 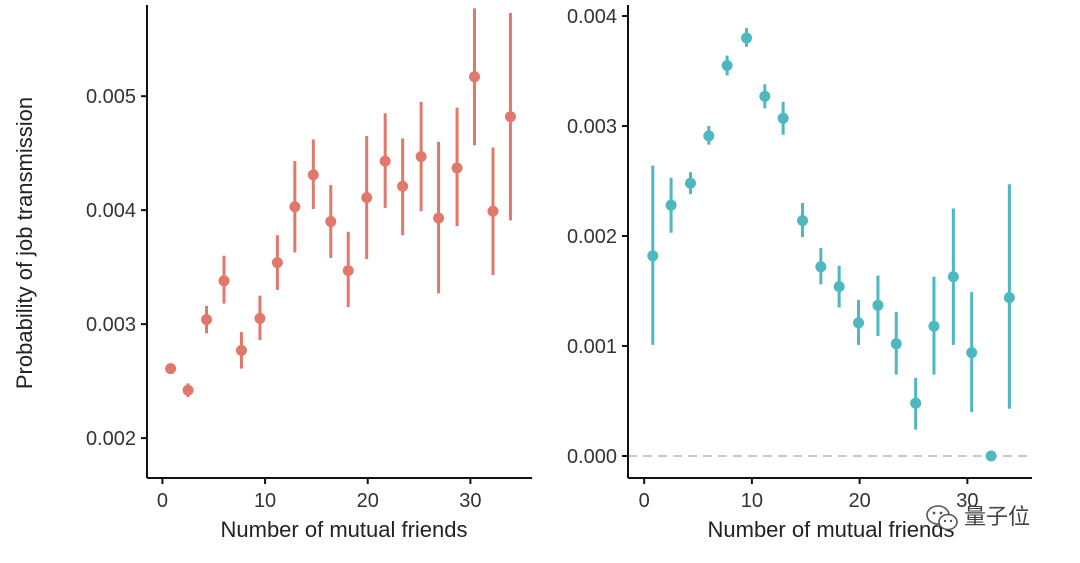 What do you see at coordinates (368, 501) in the screenshot?
I see `left-x-tick-label: 20` at bounding box center [368, 501].